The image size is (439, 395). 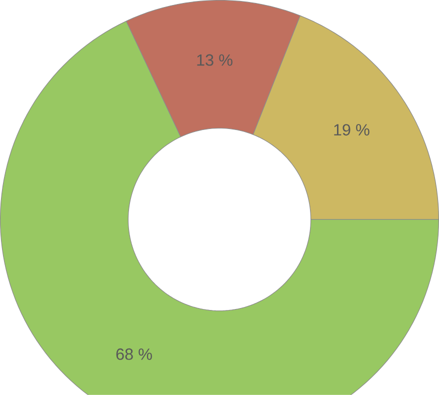 What do you see at coordinates (214, 60) in the screenshot?
I see `data-label: 13 %` at bounding box center [214, 60].